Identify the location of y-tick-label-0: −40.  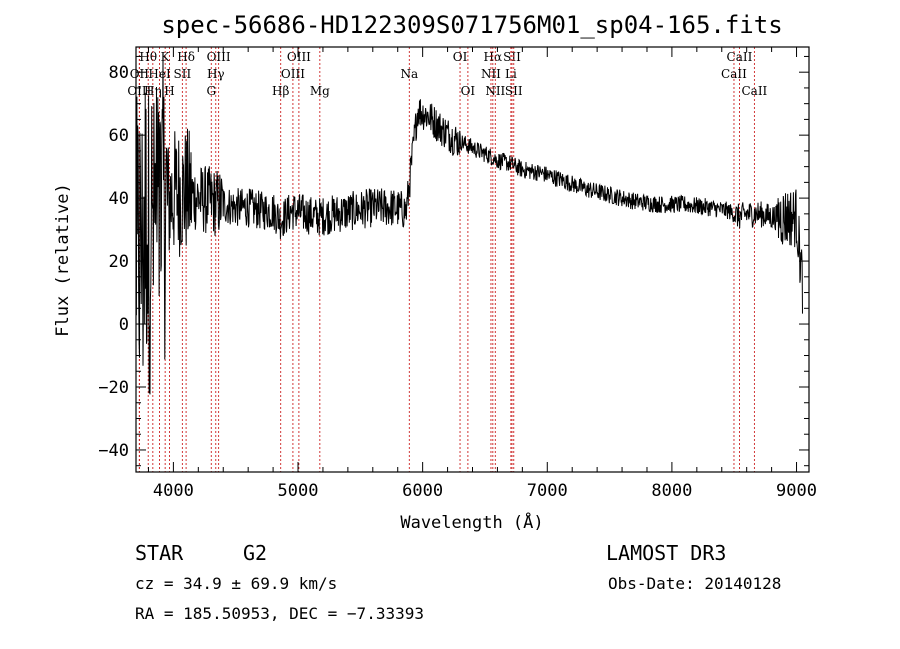
(113, 451).